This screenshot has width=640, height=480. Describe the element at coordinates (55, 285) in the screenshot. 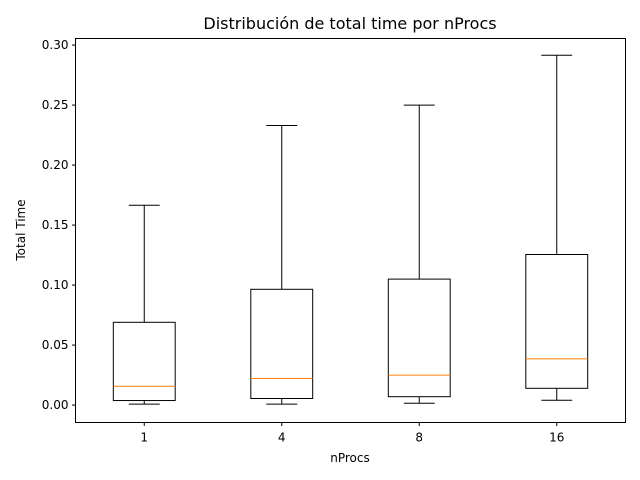

I see `y-tick-label: 0.10` at that location.